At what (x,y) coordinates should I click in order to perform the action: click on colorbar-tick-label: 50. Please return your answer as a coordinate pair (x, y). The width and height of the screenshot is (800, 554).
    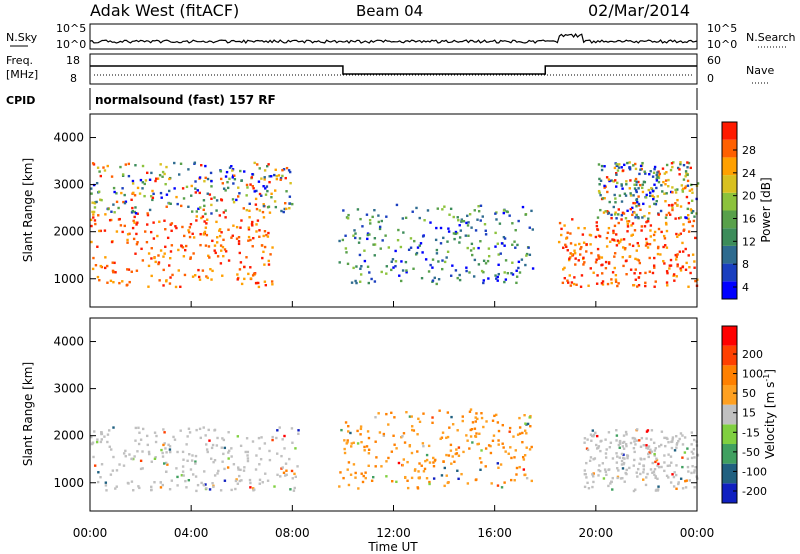
    Looking at the image, I should click on (749, 393).